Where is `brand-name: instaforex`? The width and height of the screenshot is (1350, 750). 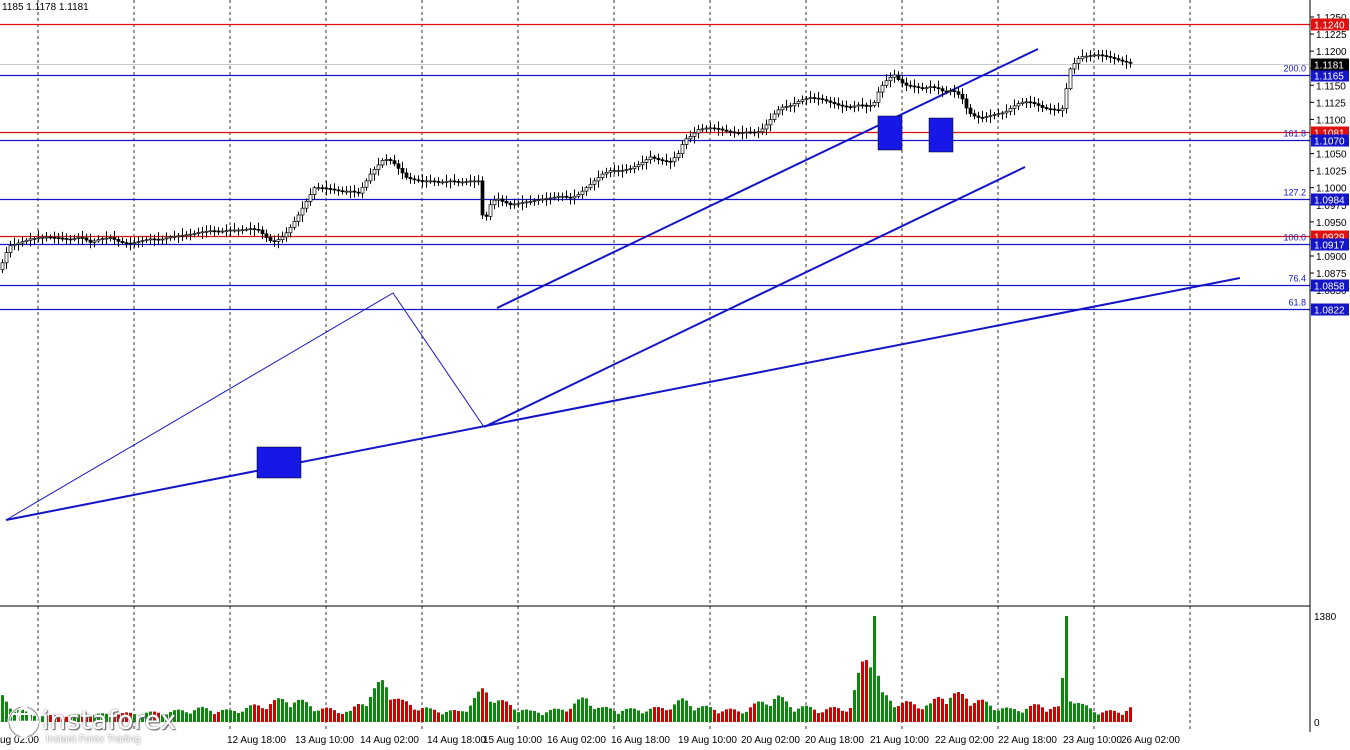 brand-name: instaforex is located at coordinates (109, 721).